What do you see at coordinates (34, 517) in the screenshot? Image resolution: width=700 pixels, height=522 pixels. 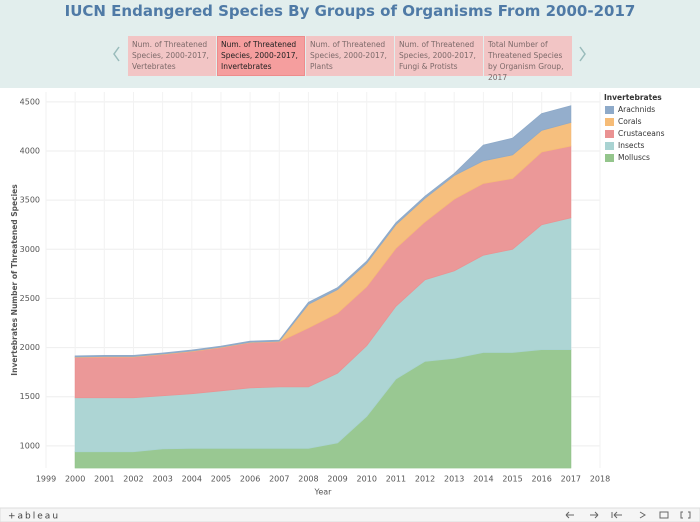 I see `logo: +ableau` at bounding box center [34, 517].